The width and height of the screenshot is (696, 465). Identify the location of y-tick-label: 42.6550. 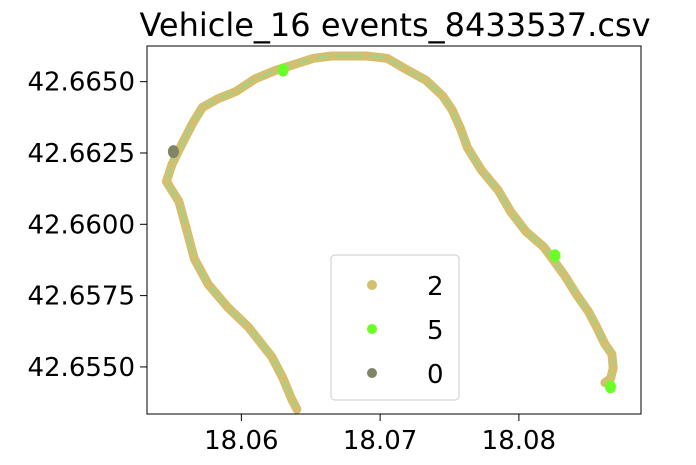
(81, 368).